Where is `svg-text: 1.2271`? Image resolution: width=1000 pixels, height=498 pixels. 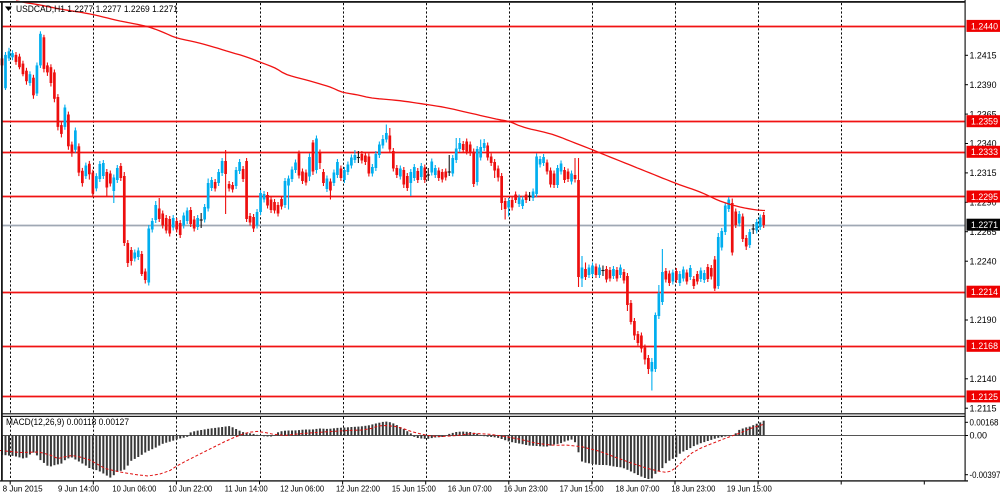
svg-text: 1.2271 is located at coordinates (984, 225).